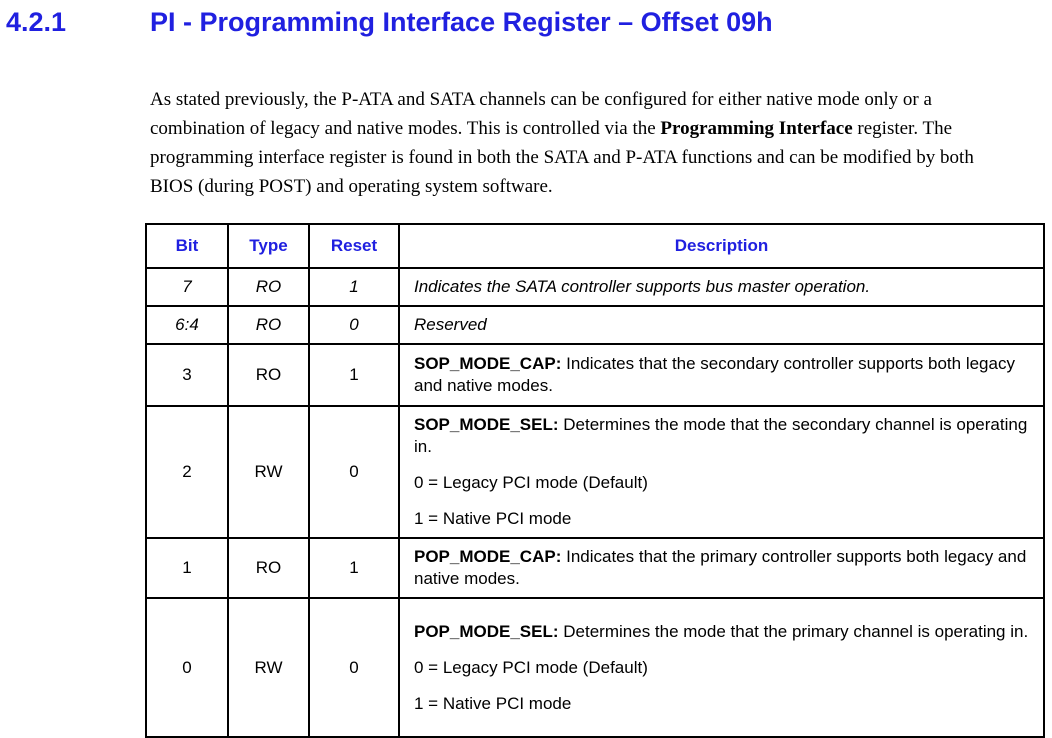 The width and height of the screenshot is (1052, 738). What do you see at coordinates (187, 472) in the screenshot?
I see `bit-cell: 2` at bounding box center [187, 472].